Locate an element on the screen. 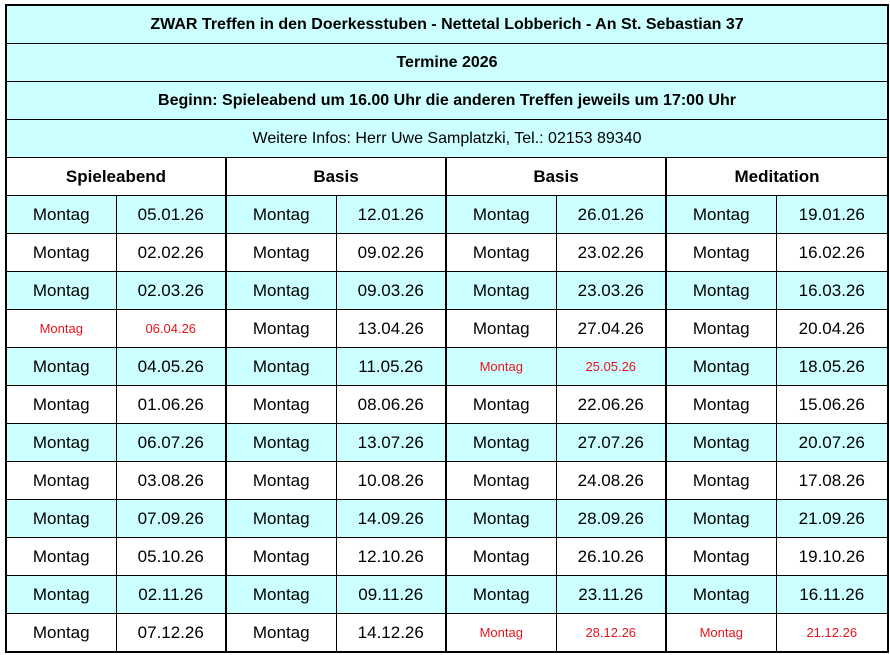 Image resolution: width=890 pixels, height=655 pixels. date-cell: 27.07.26 is located at coordinates (611, 442).